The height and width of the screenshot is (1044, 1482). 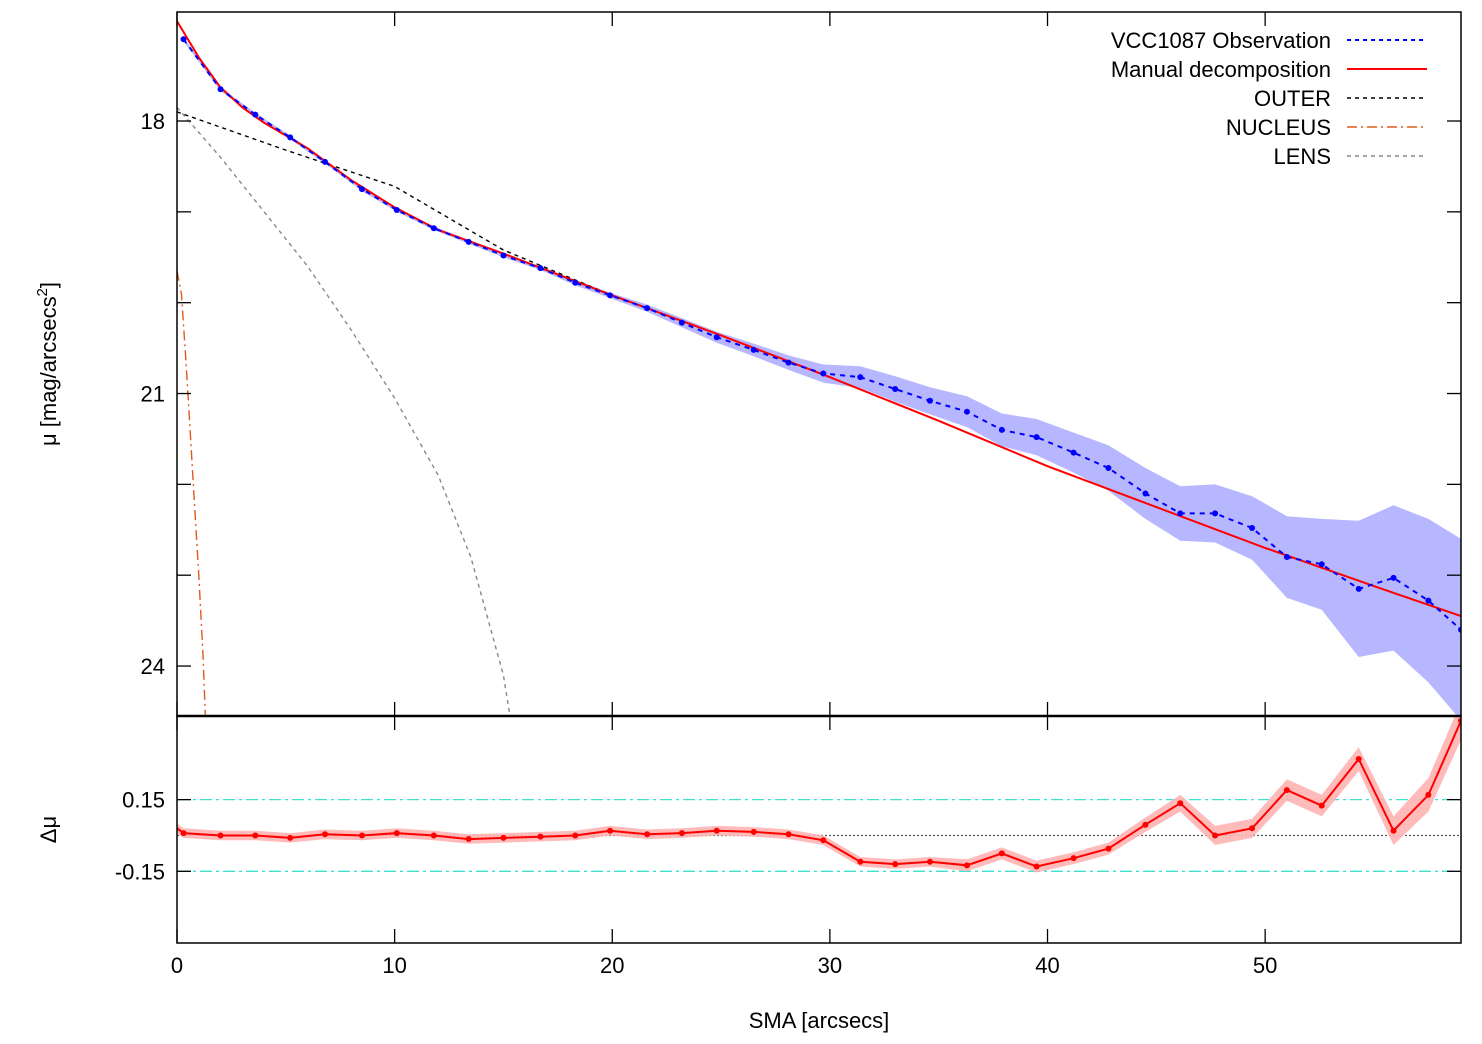 What do you see at coordinates (1221, 69) in the screenshot?
I see `legend-label: Manual decomposition` at bounding box center [1221, 69].